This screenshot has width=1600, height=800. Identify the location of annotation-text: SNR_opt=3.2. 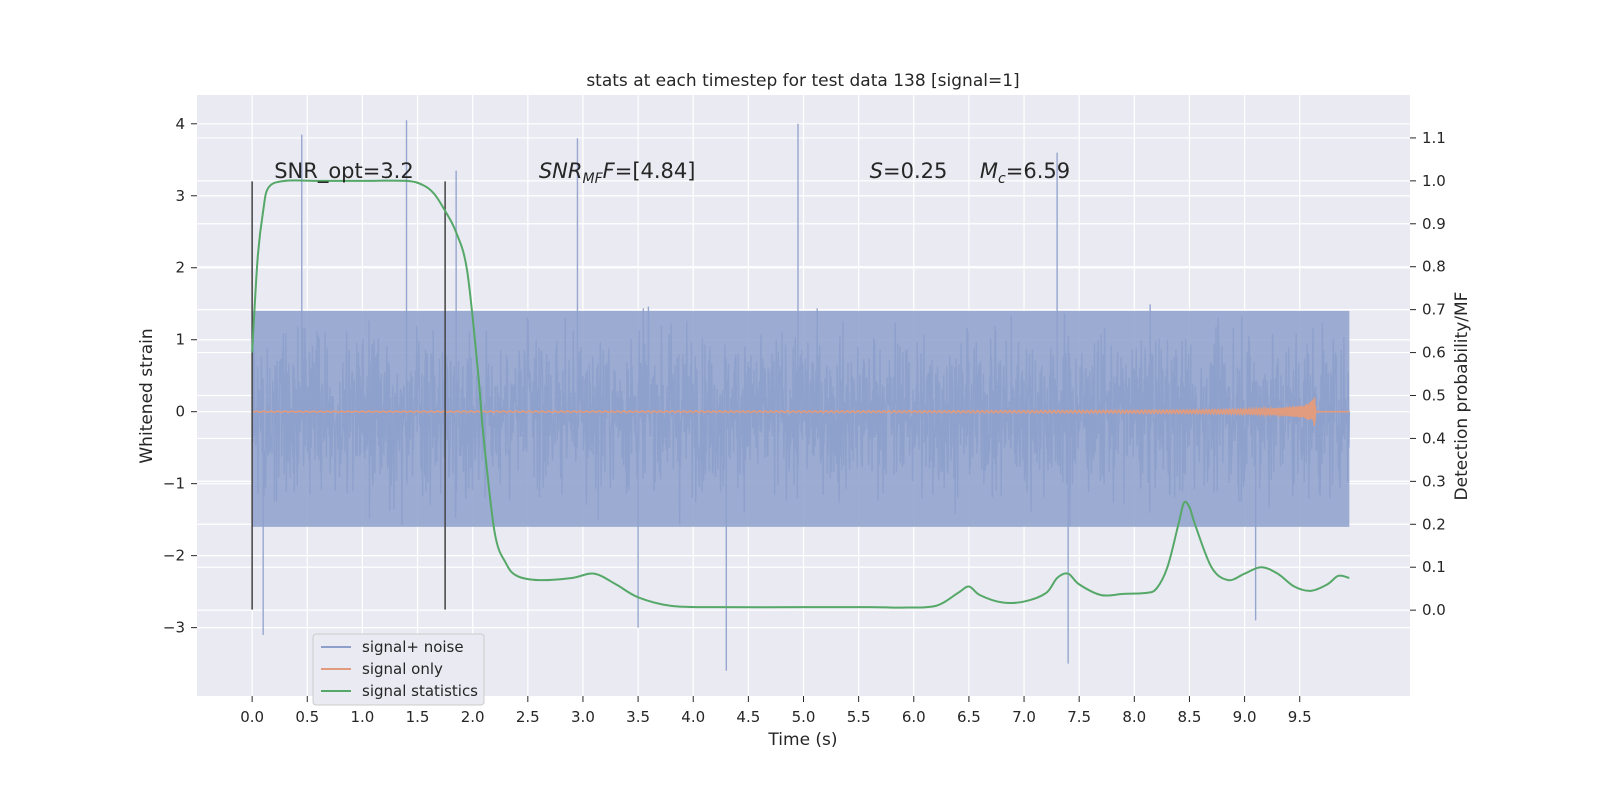
(344, 171).